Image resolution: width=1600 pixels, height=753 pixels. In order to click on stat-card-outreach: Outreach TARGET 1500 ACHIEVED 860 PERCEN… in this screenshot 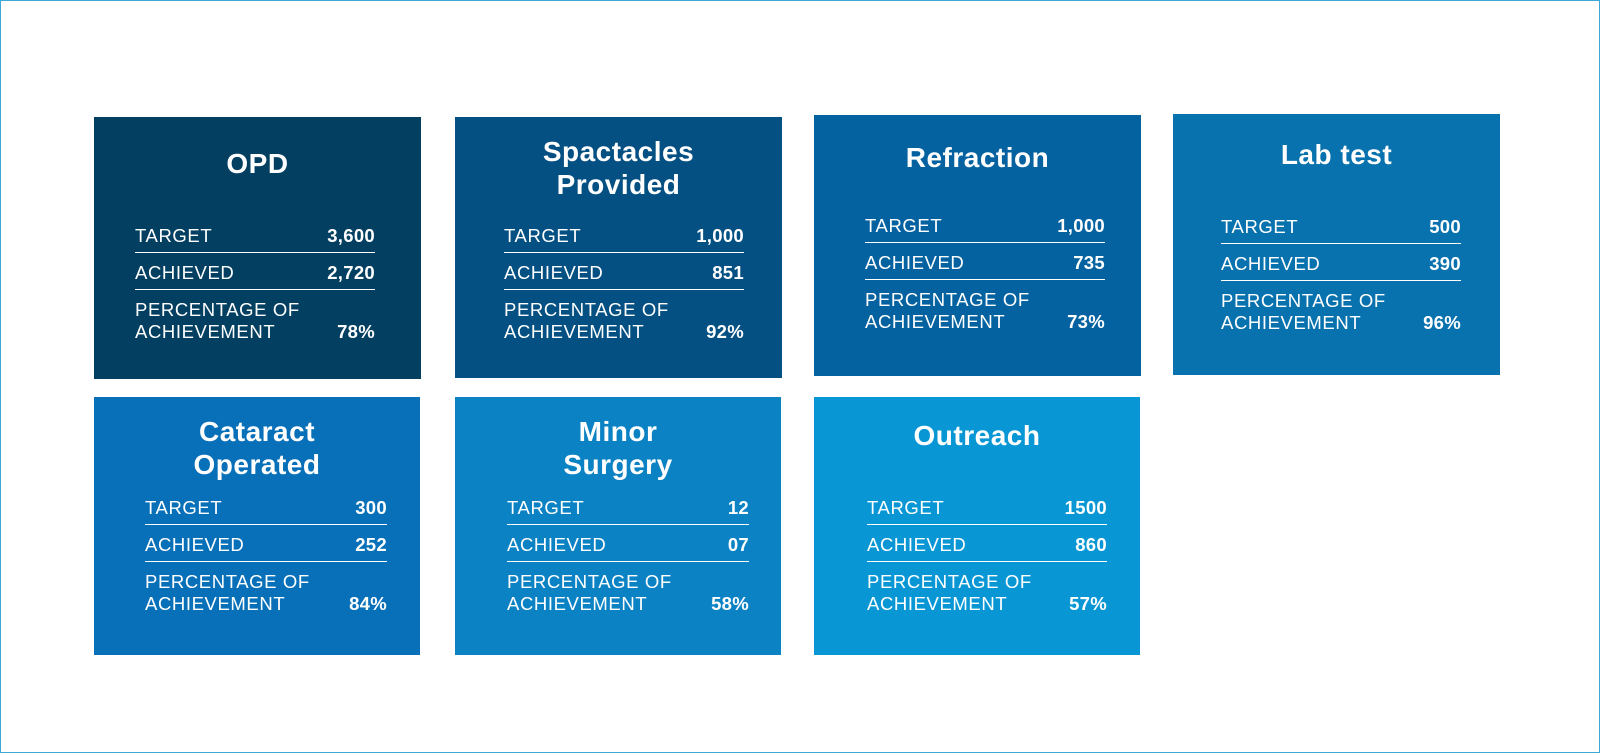, I will do `click(977, 526)`.